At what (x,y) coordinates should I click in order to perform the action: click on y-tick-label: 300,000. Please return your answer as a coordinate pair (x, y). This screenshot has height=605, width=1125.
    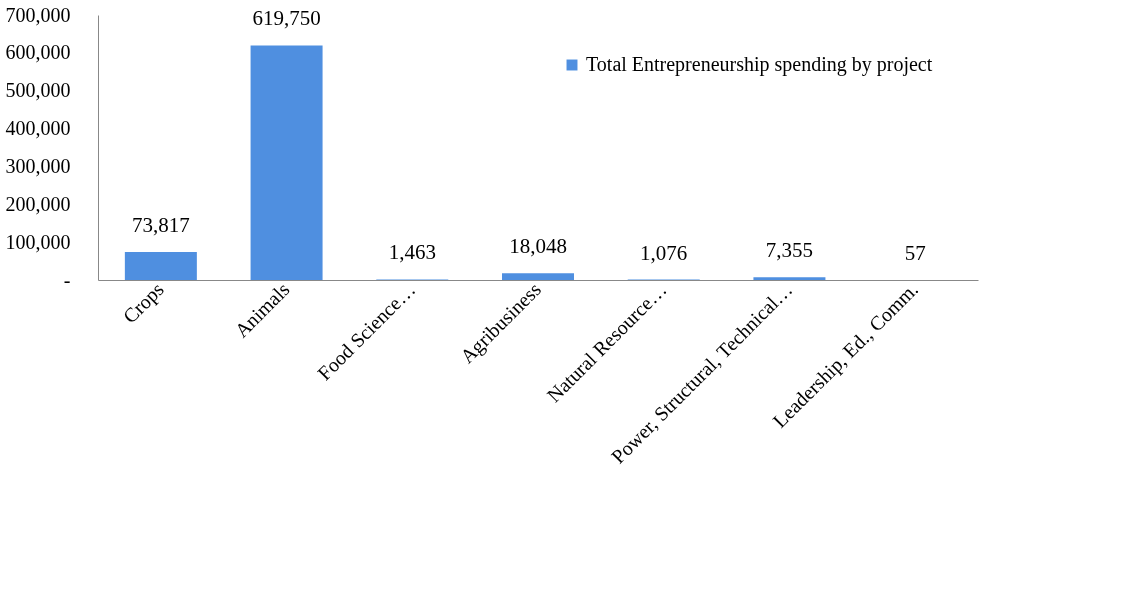
    Looking at the image, I should click on (38, 165).